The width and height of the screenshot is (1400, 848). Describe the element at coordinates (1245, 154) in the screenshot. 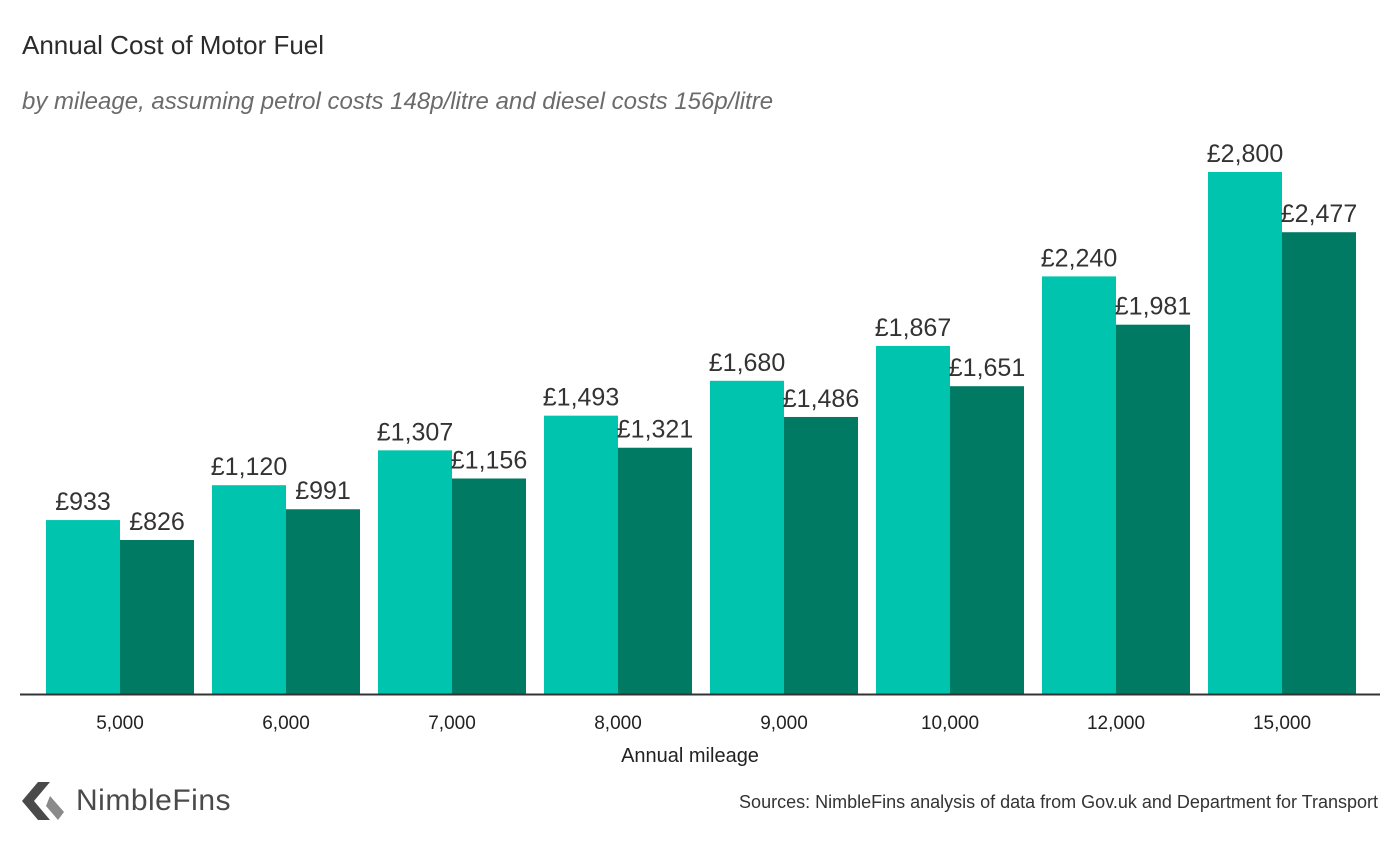

I see `data-label-series1-7: £2,800` at that location.